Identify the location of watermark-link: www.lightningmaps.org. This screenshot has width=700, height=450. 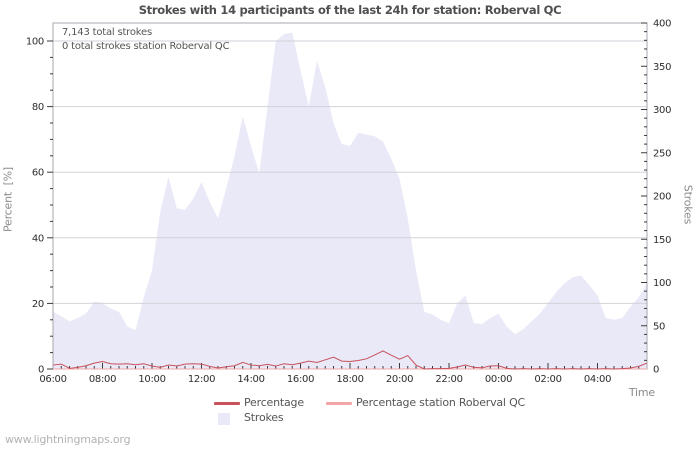
(68, 439).